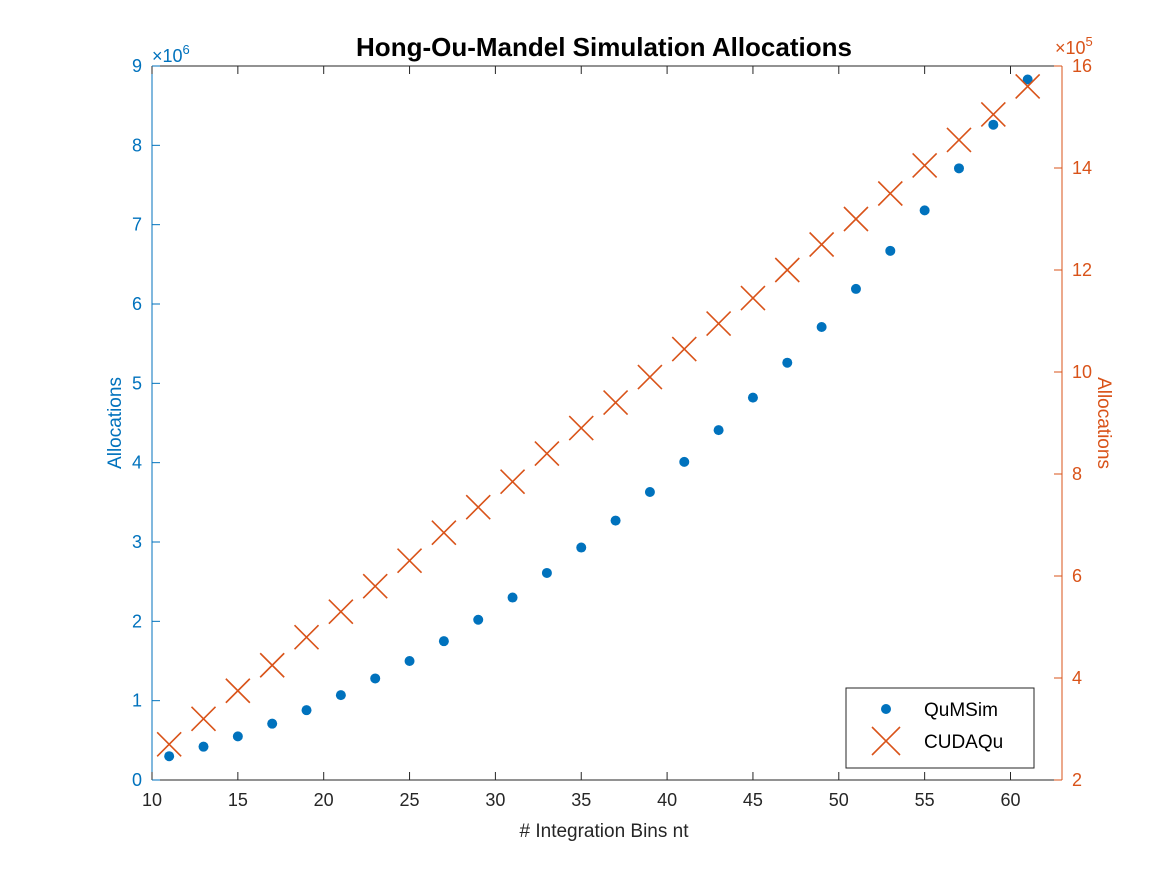  Describe the element at coordinates (137, 463) in the screenshot. I see `y-left-tick-label: 4` at that location.